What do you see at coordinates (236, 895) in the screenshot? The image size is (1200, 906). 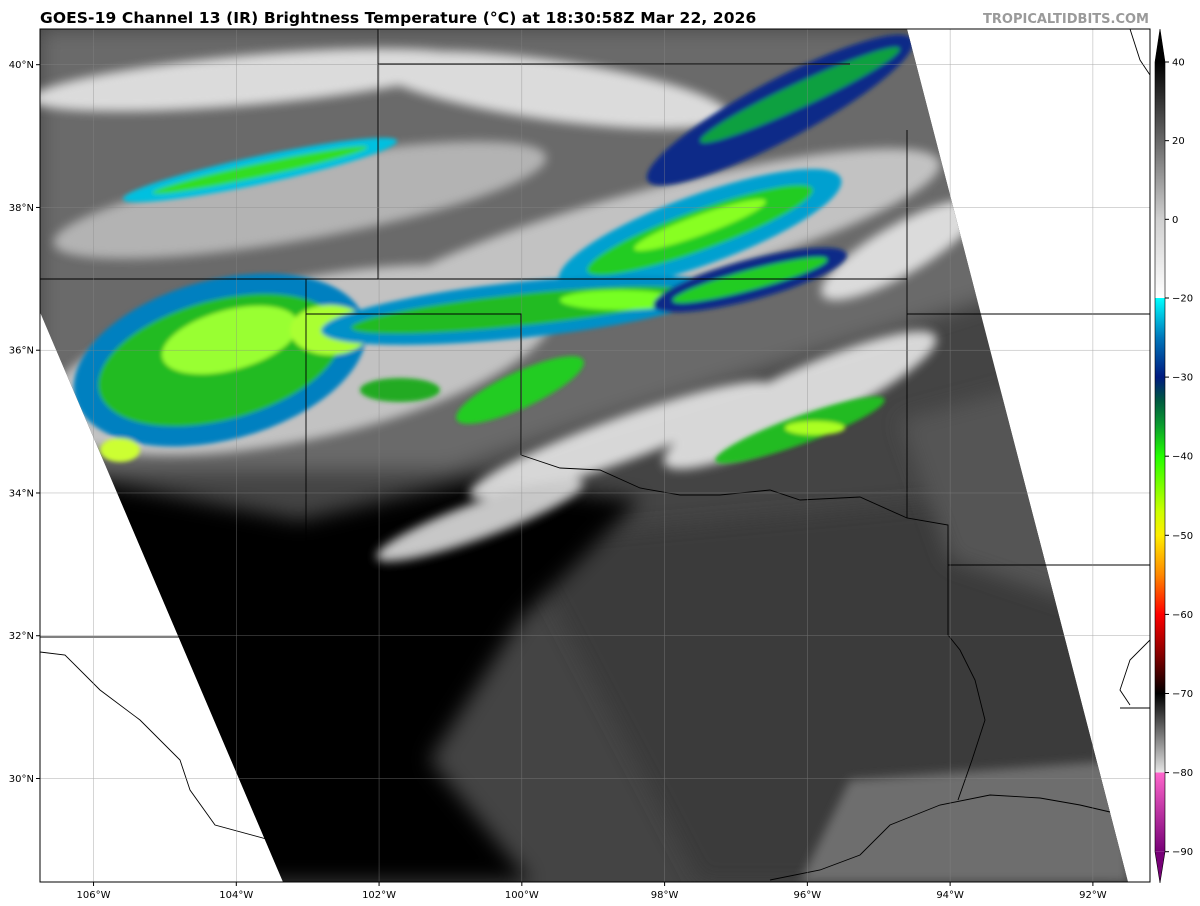 I see `lon-tick-label: 104°W` at bounding box center [236, 895].